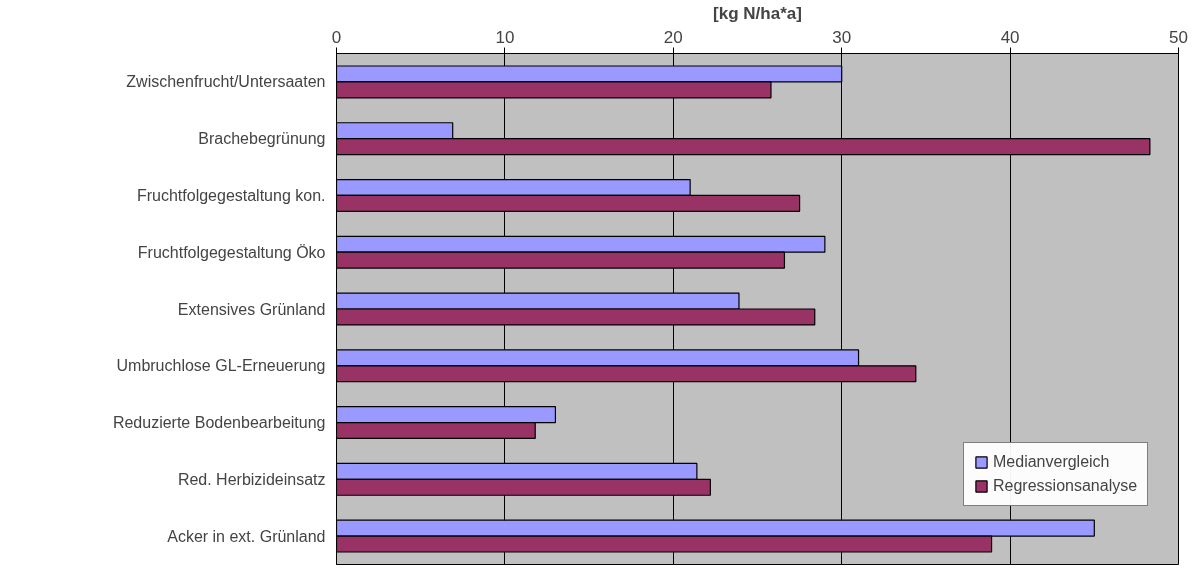 The width and height of the screenshot is (1200, 574). Describe the element at coordinates (226, 82) in the screenshot. I see `y-tick-label: Zwischenfrucht/Untersaaten` at that location.